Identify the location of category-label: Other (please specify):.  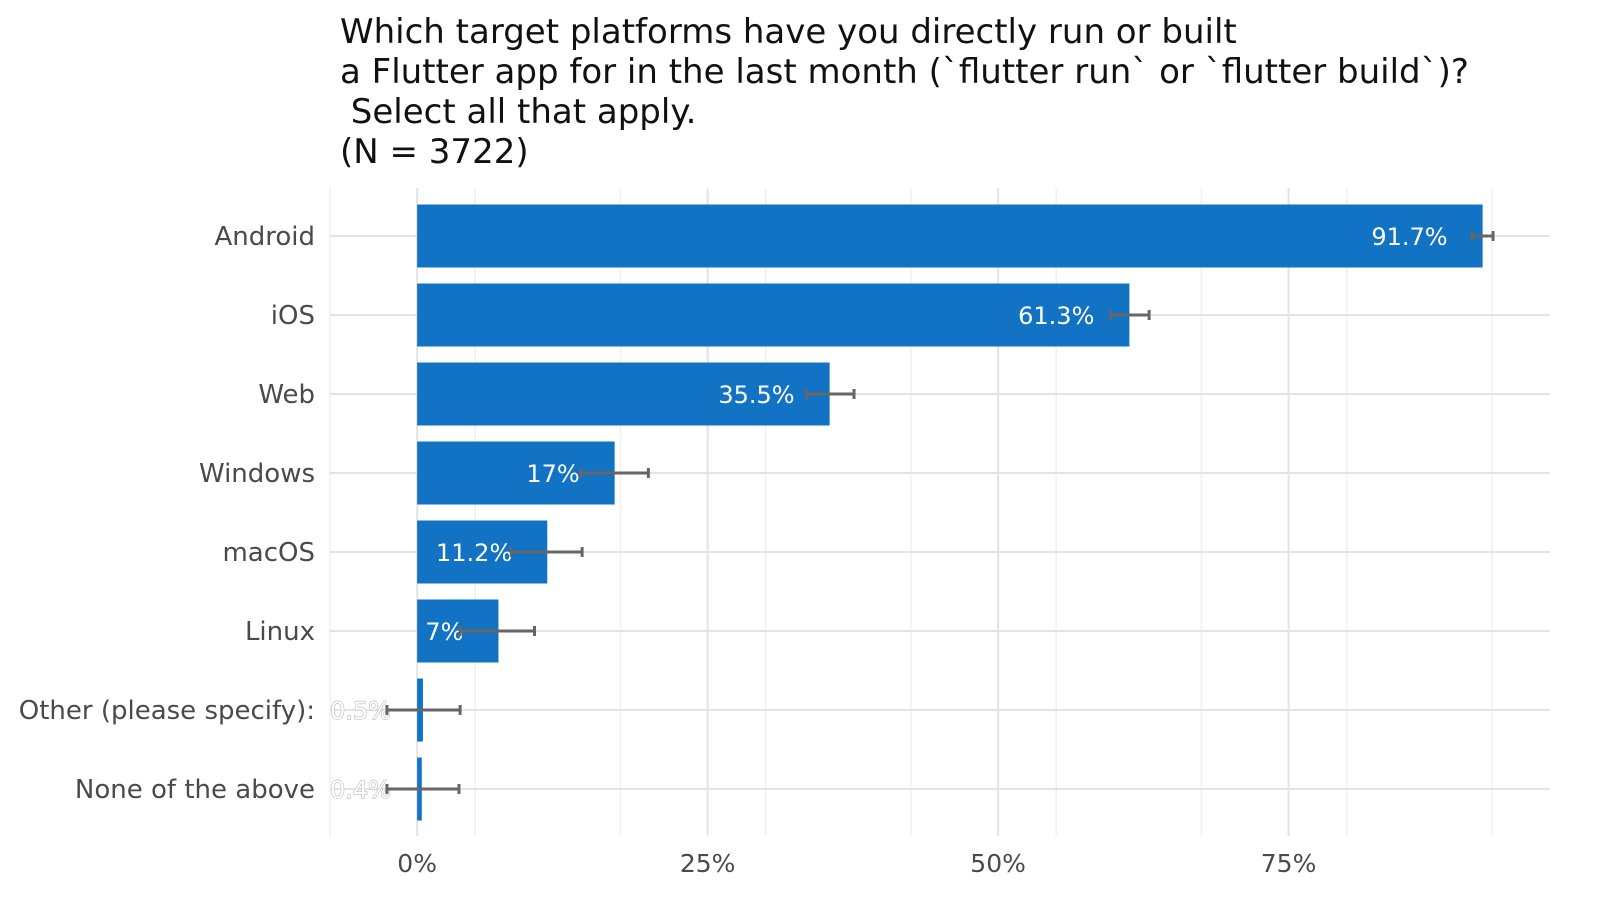
(167, 711).